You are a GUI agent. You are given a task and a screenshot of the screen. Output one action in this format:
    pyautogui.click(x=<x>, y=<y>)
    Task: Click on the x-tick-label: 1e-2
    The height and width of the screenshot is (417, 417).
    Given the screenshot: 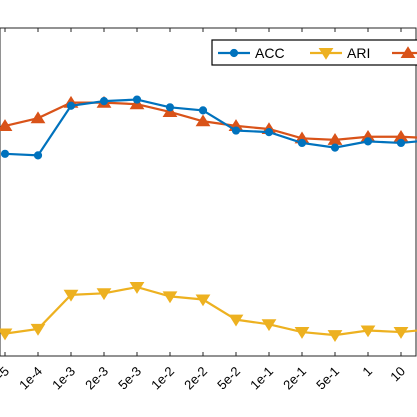 What is the action you would take?
    pyautogui.click(x=162, y=378)
    